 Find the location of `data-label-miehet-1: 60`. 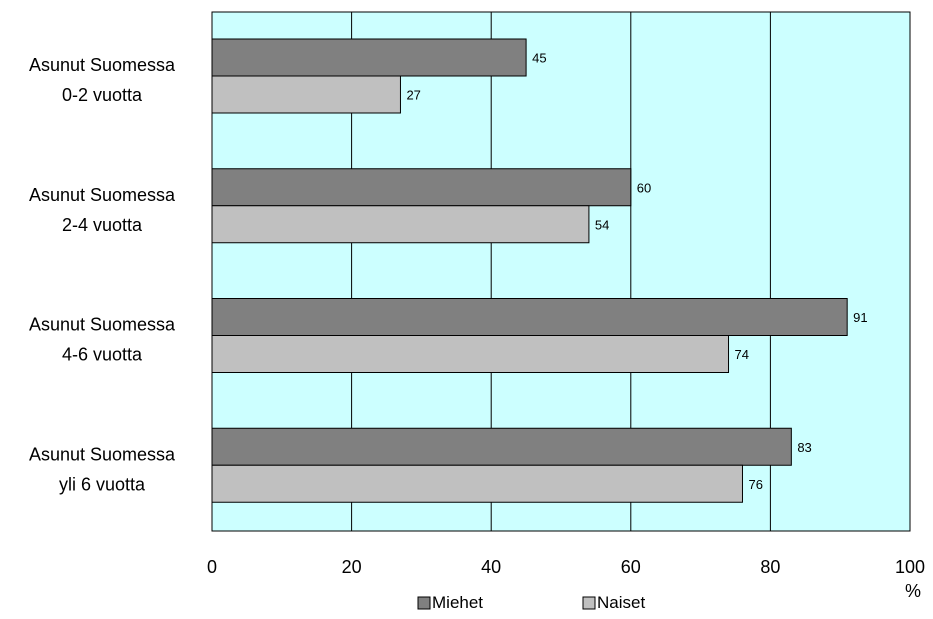

data-label-miehet-1: 60 is located at coordinates (644, 187).